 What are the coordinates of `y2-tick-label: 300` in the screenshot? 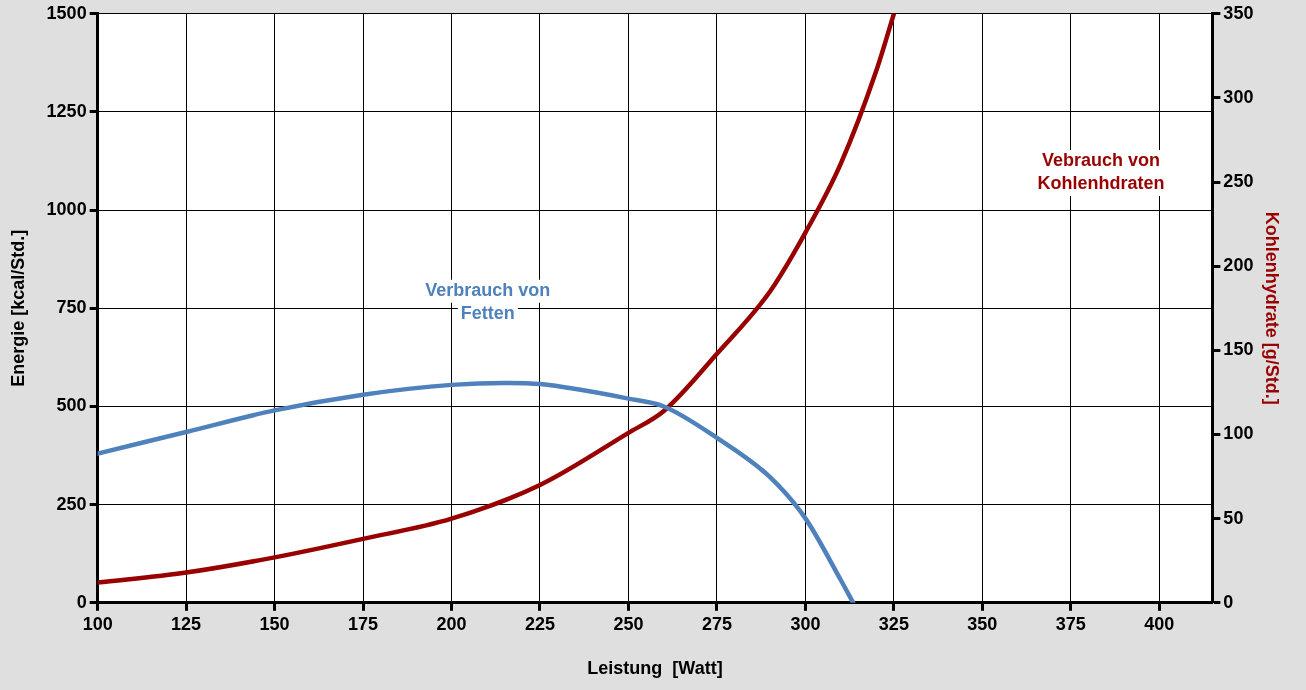 It's located at (1238, 96).